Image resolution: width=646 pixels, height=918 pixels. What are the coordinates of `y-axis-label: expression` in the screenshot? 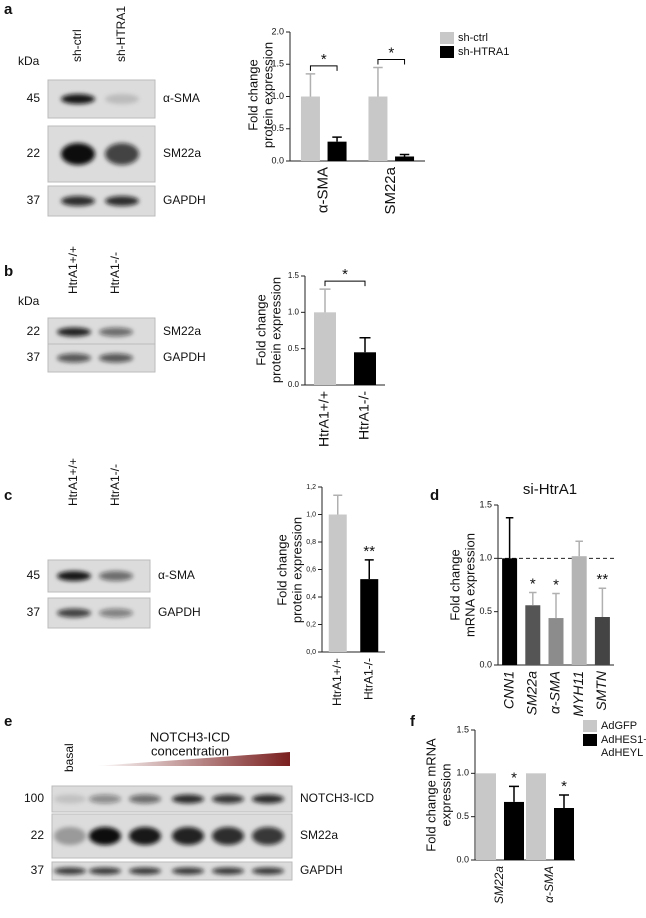 It's located at (445, 795).